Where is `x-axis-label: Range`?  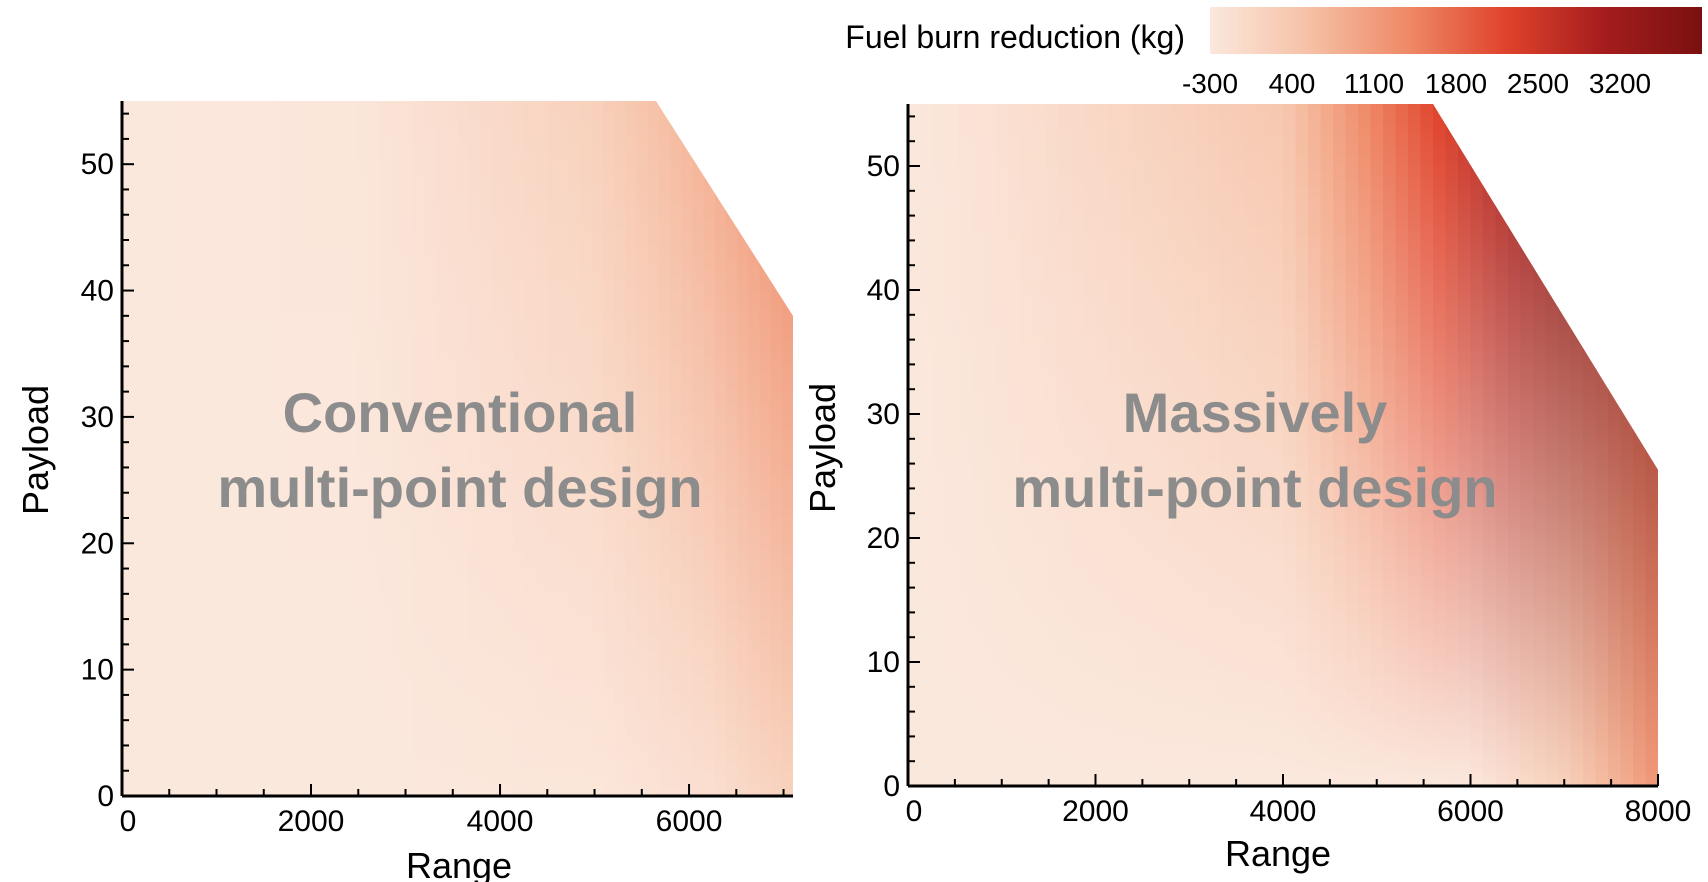 x-axis-label: Range is located at coordinates (1278, 853).